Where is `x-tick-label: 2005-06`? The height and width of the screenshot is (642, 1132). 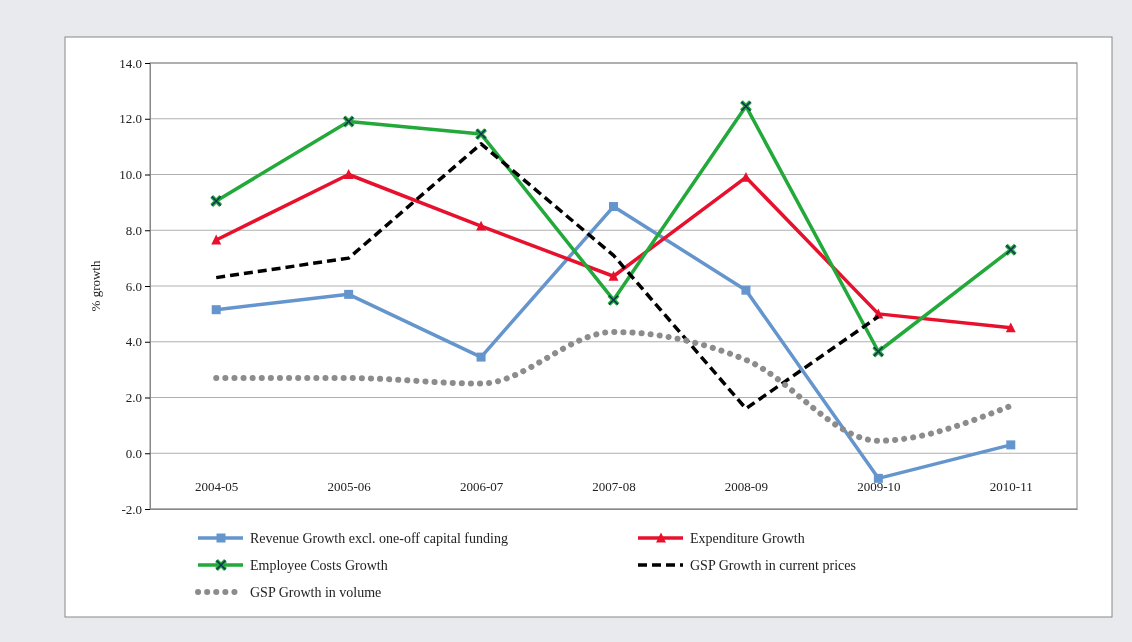 x-tick-label: 2005-06 is located at coordinates (349, 487).